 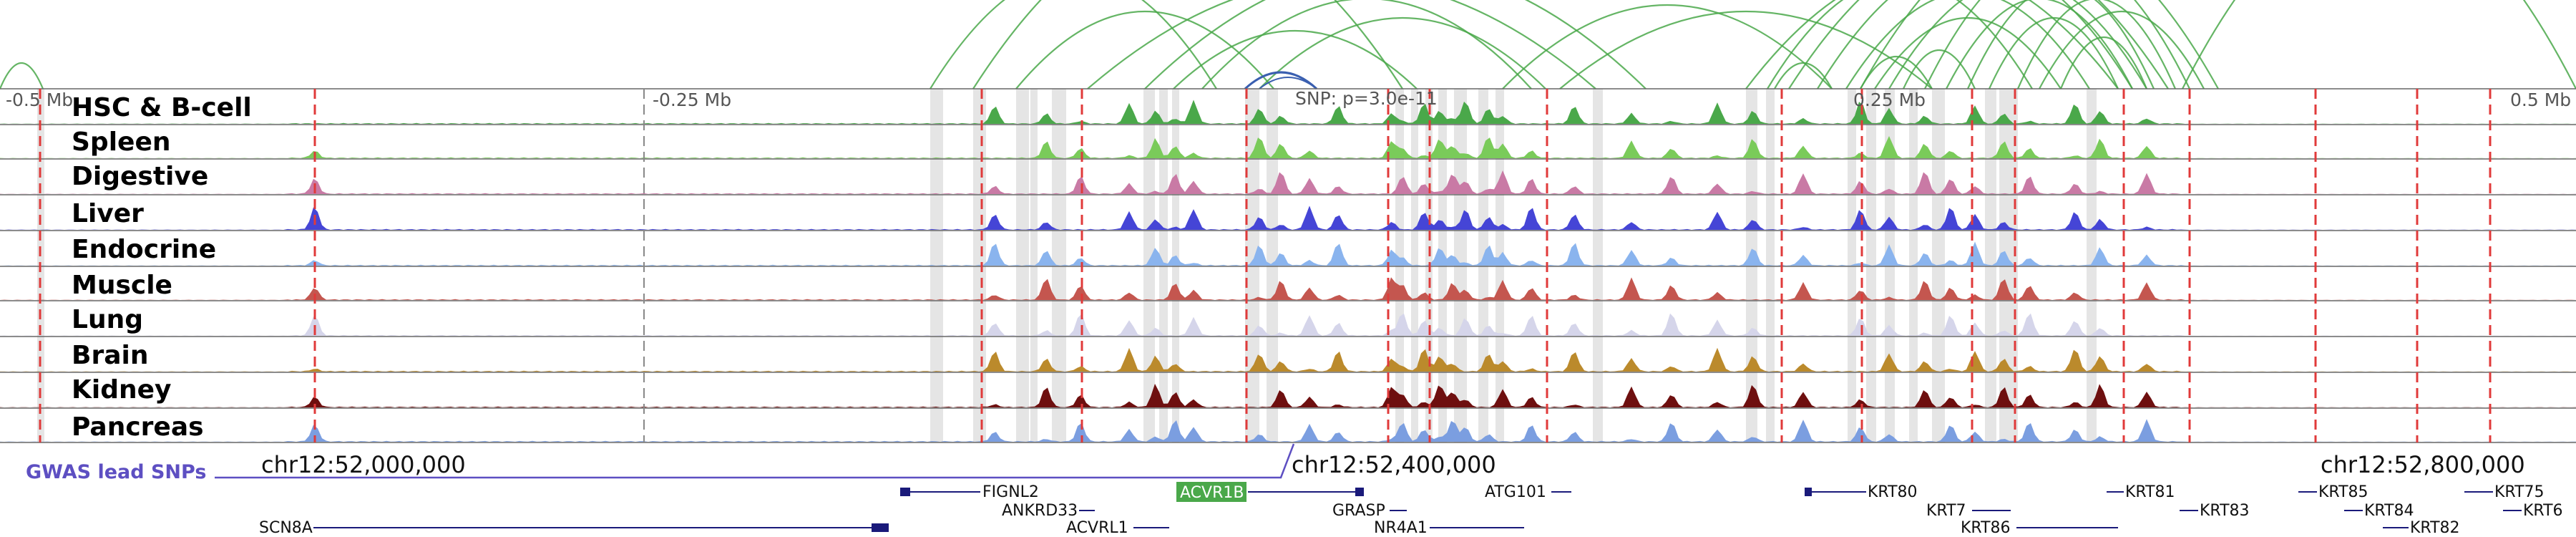 I want to click on track-label-endocrine: Endocrine, so click(x=144, y=249).